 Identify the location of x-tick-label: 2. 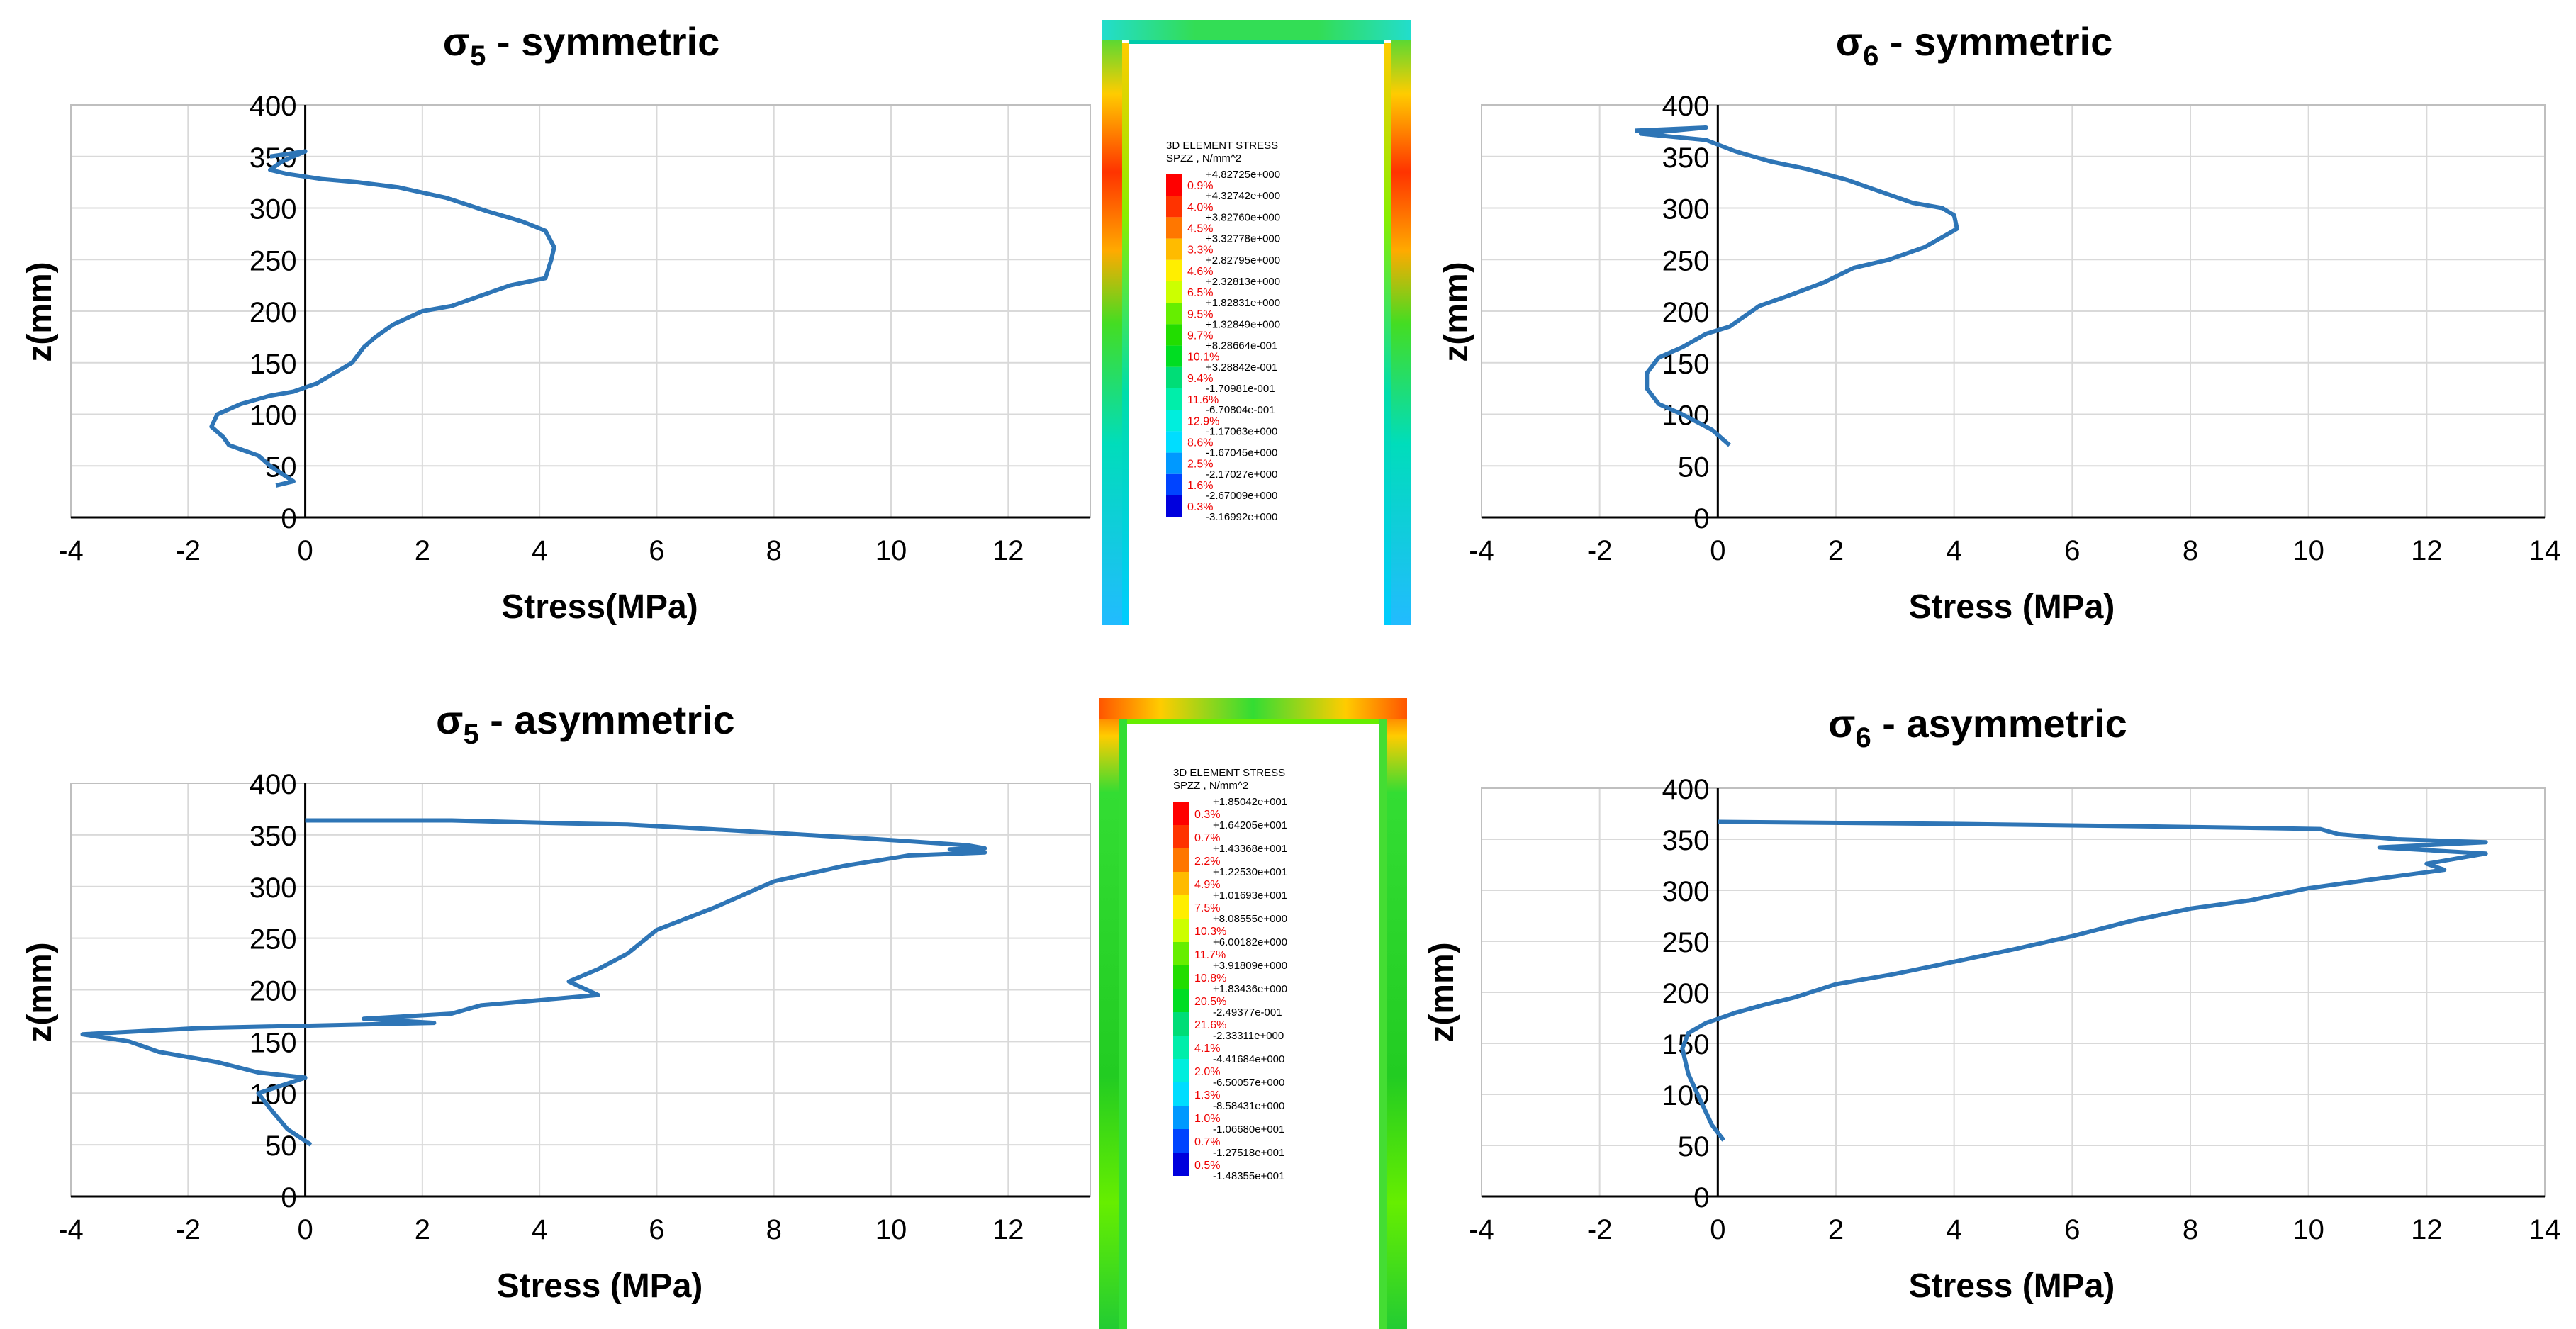
(423, 1229).